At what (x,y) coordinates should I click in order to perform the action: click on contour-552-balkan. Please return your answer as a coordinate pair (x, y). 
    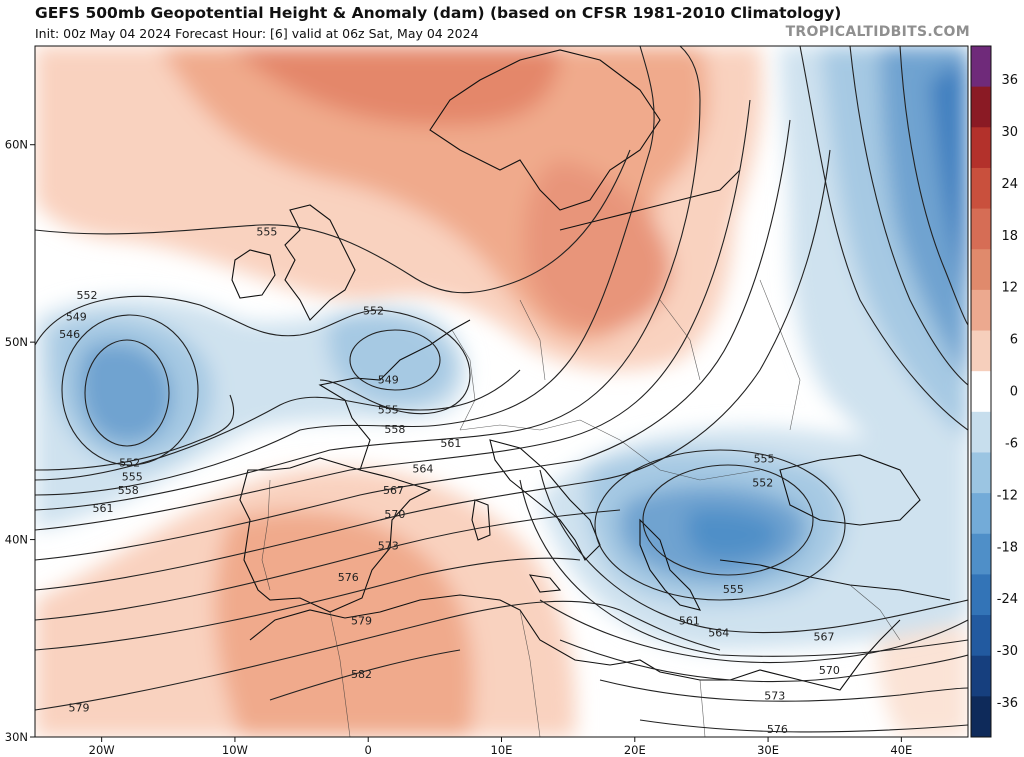
    Looking at the image, I should click on (728, 520).